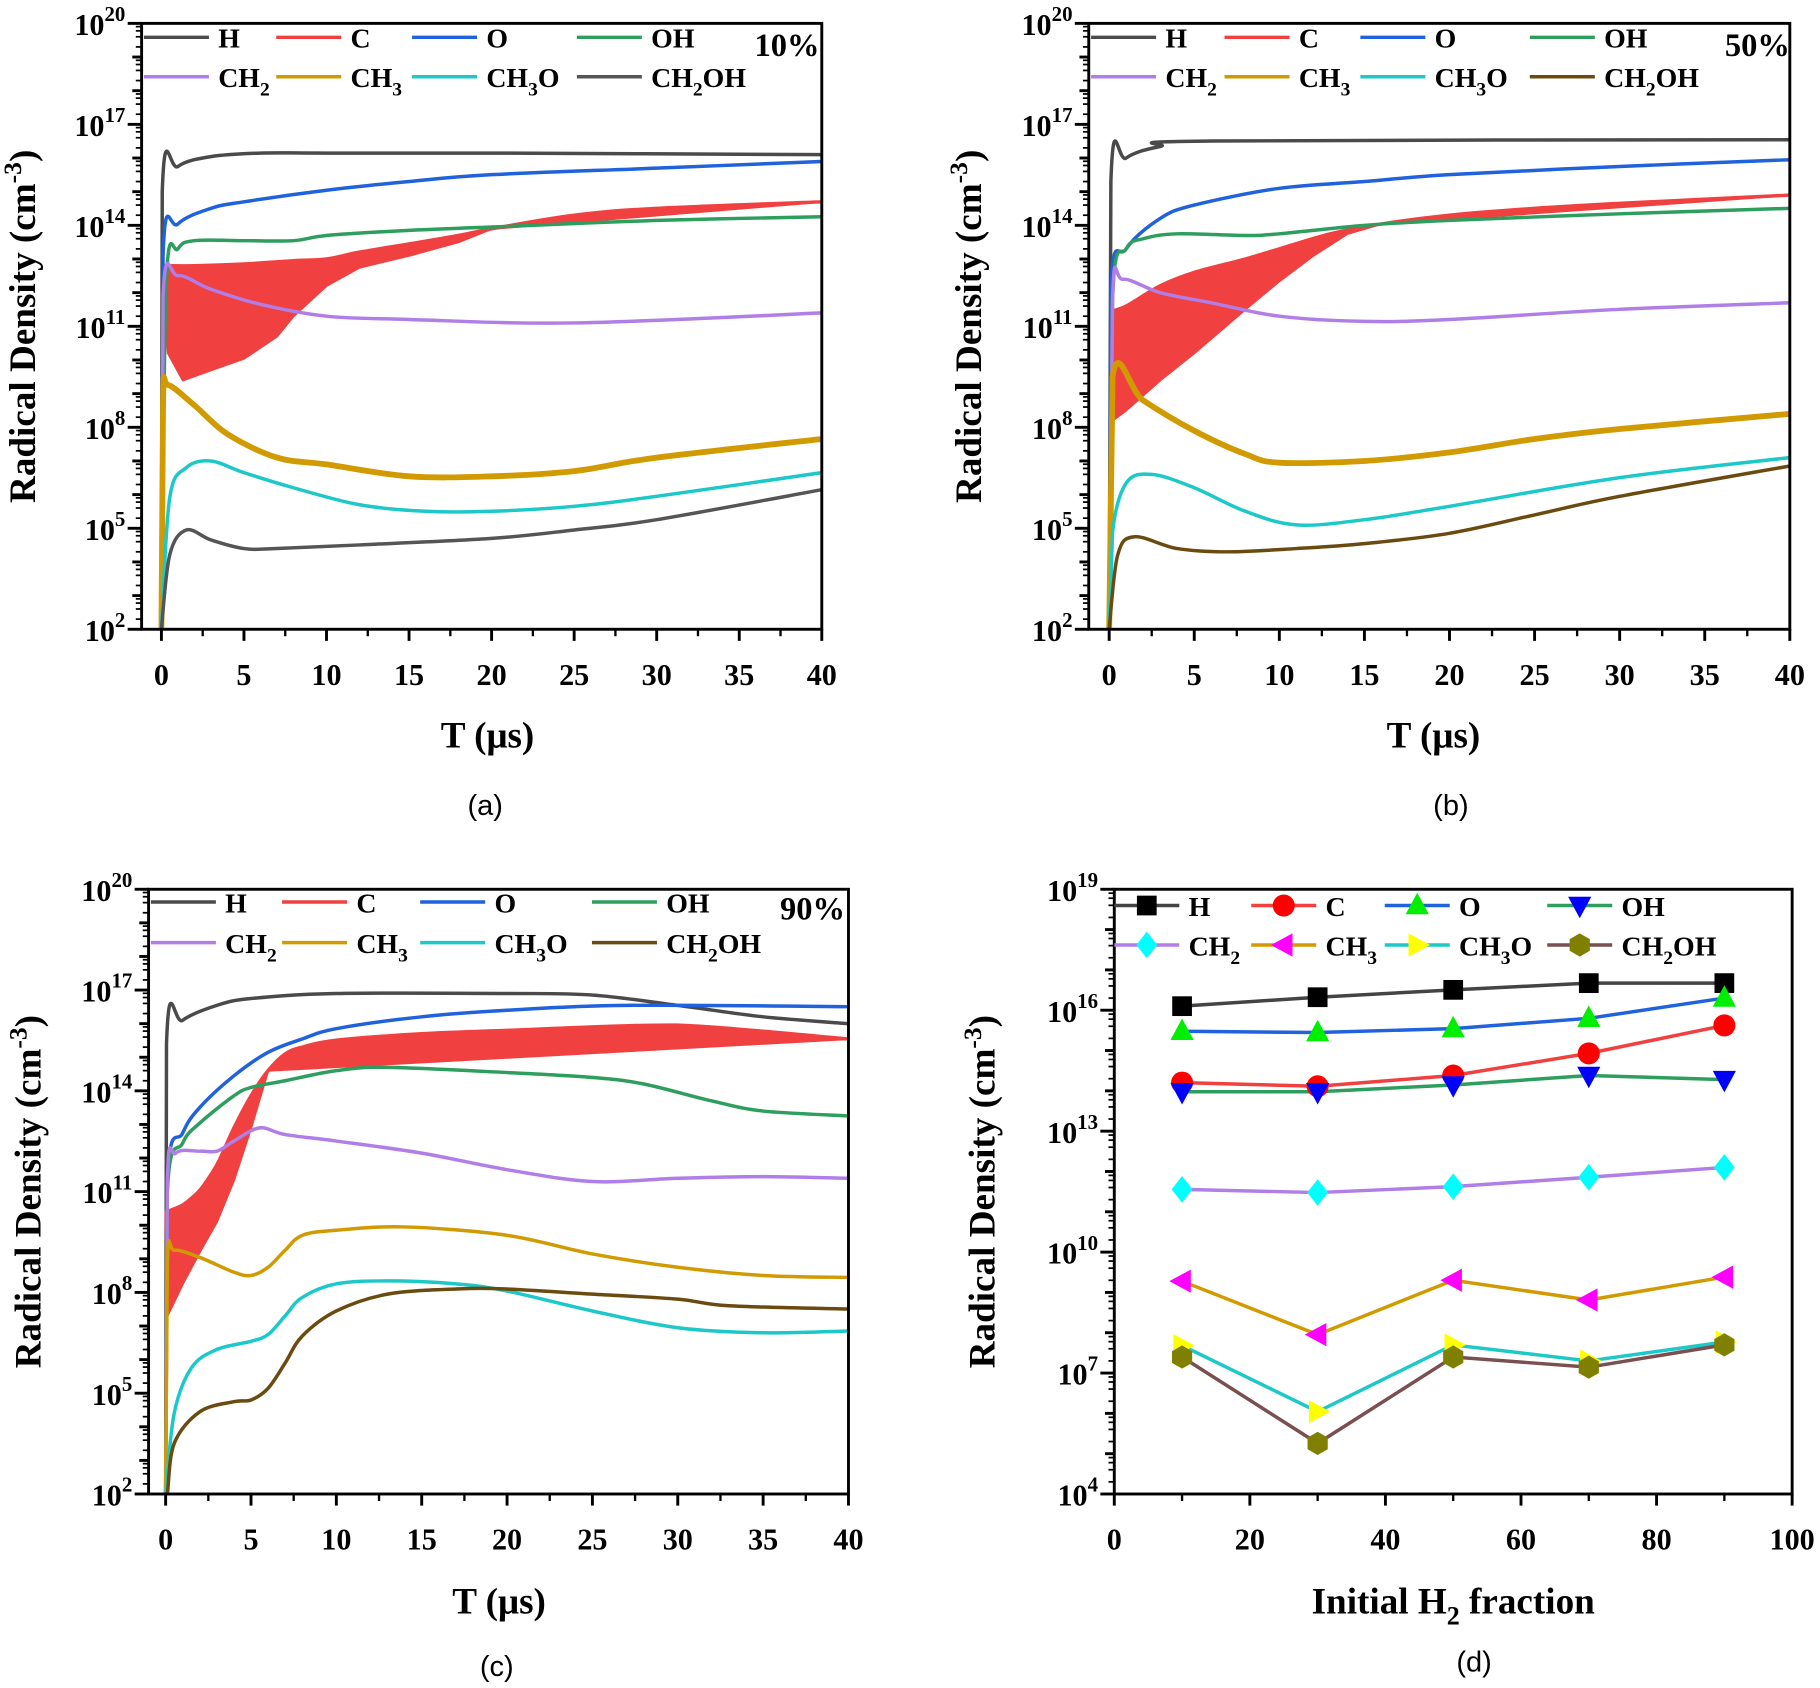 This screenshot has width=1820, height=1688. I want to click on legend-label: O, so click(1446, 39).